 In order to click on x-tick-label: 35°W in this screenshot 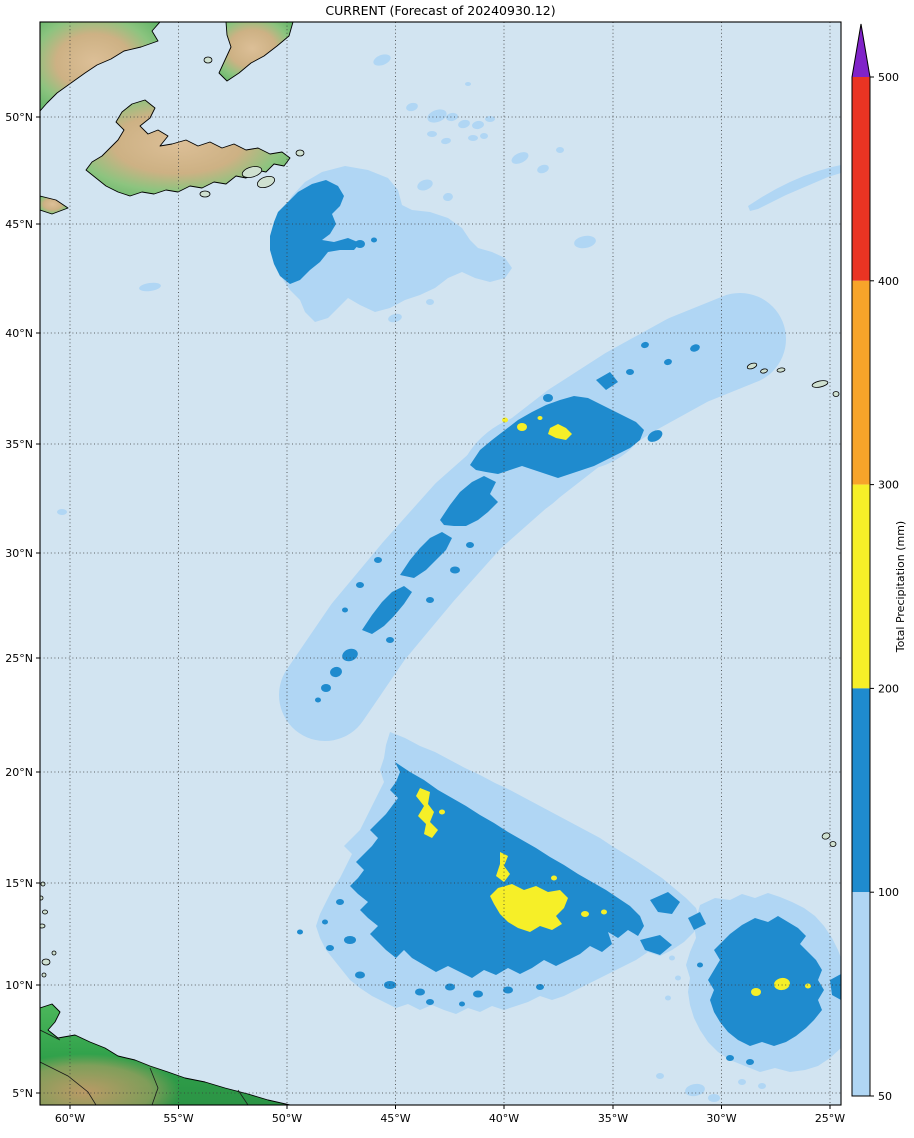, I will do `click(613, 1118)`.